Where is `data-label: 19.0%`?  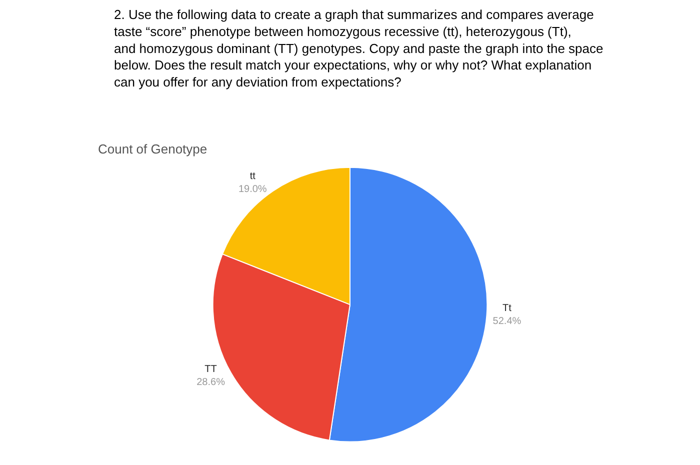 data-label: 19.0% is located at coordinates (252, 189).